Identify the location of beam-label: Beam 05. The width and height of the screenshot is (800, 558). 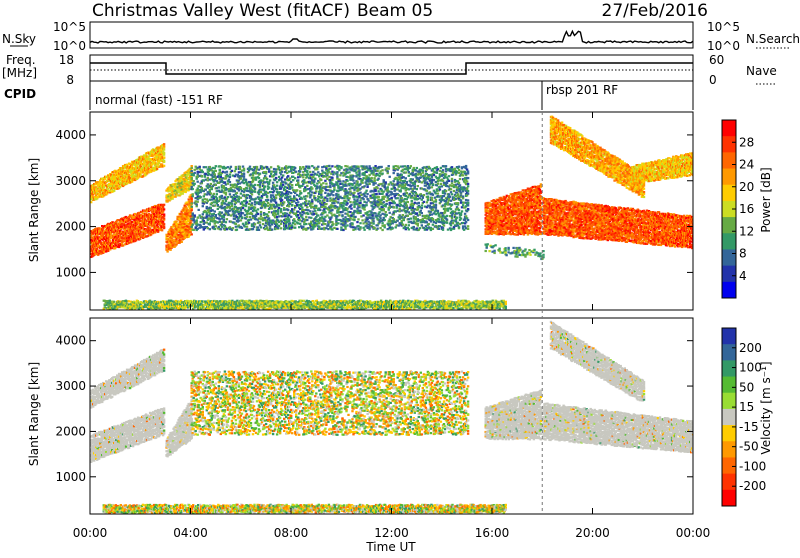
(395, 11).